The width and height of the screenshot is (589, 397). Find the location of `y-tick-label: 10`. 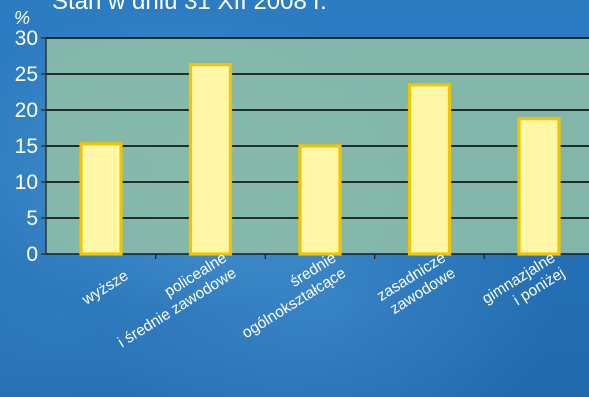

y-tick-label: 10 is located at coordinates (26, 182).